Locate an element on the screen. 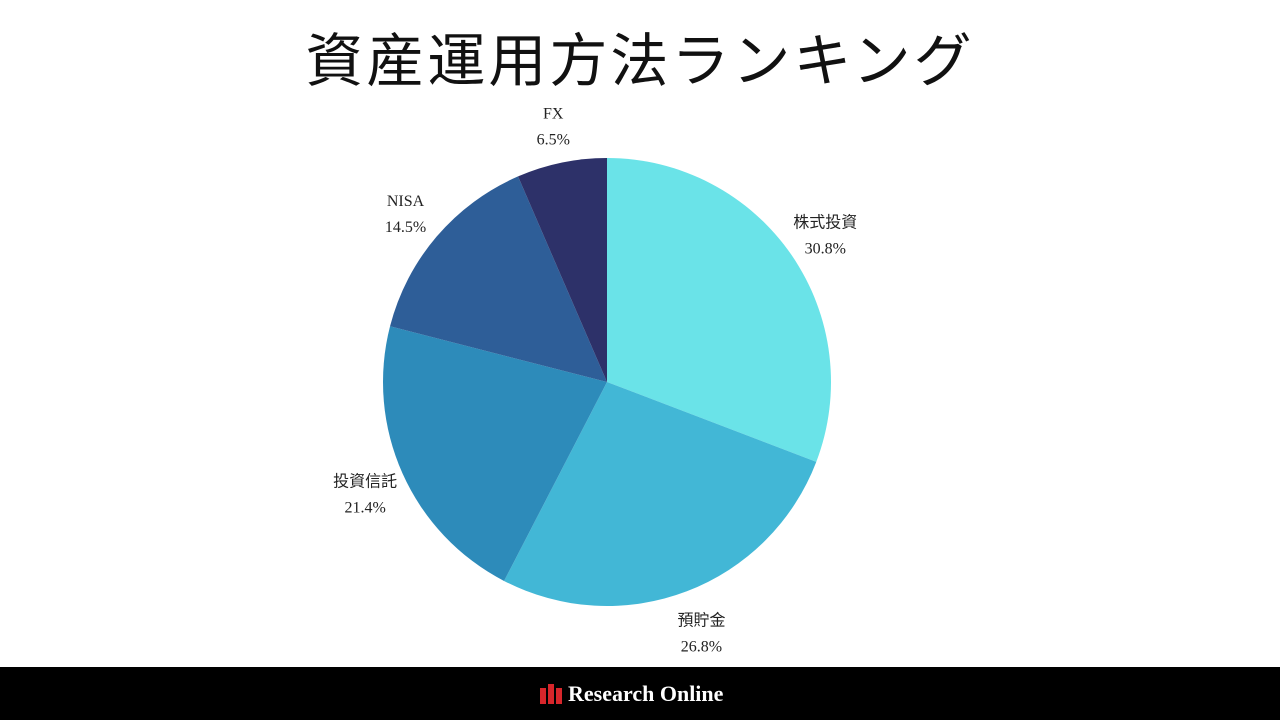 This screenshot has height=720, width=1280. research-online-logo-icon is located at coordinates (551, 694).